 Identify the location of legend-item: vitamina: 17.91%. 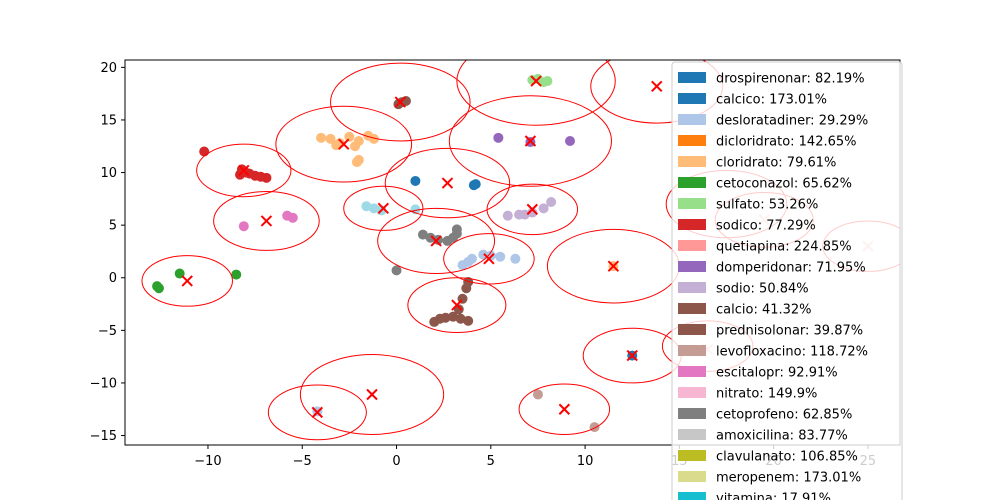
(754, 496).